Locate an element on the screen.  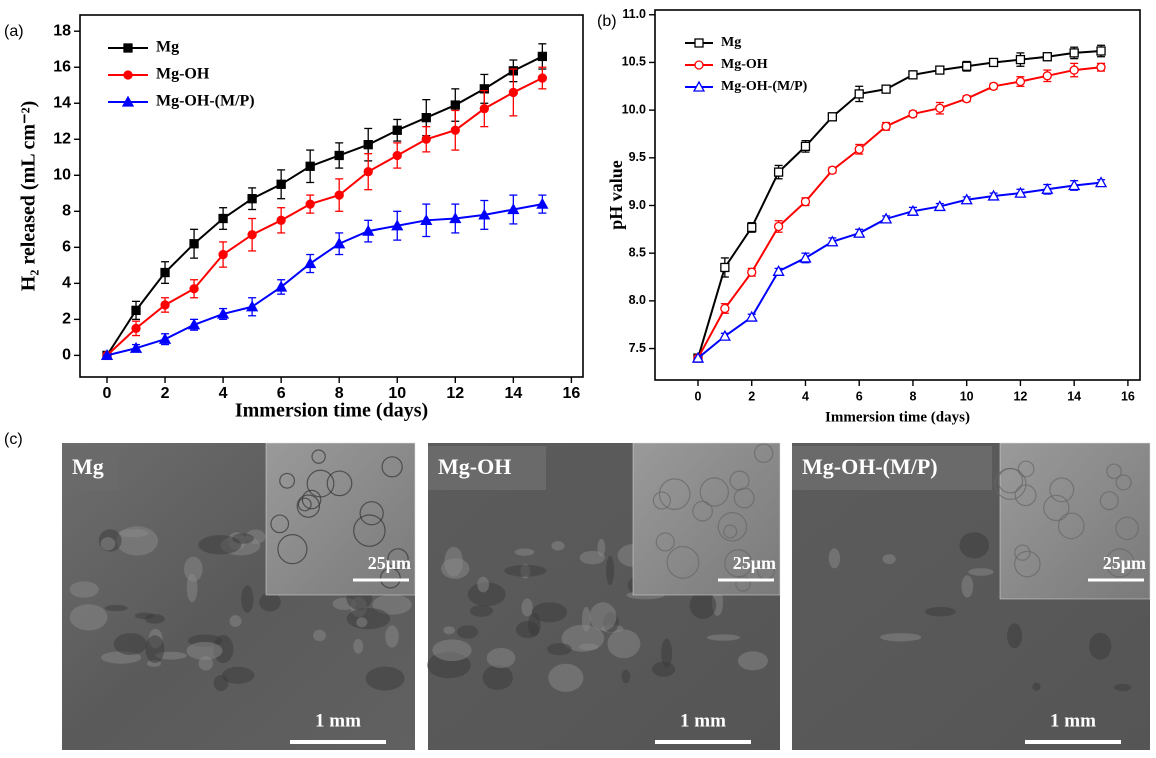
x-tick-label: 0 is located at coordinates (107, 393).